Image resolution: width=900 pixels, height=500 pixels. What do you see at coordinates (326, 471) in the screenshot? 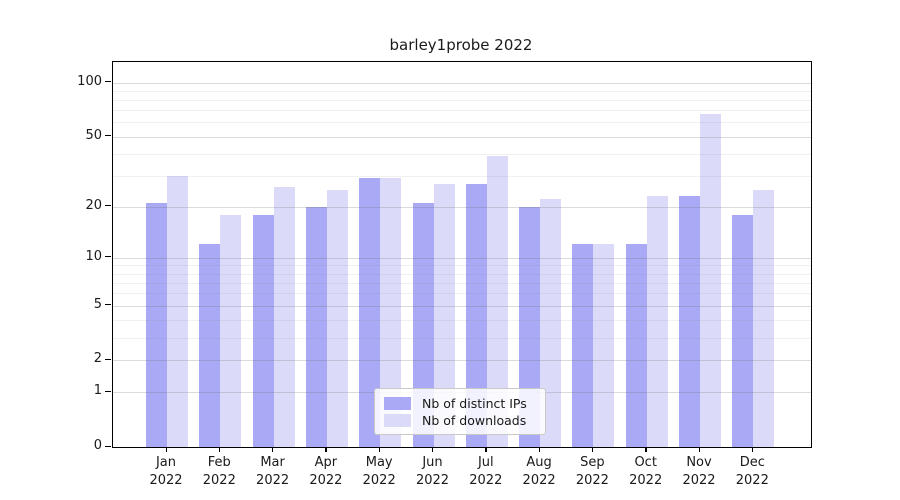
I see `x-tick-label-apr: Apr 2022` at bounding box center [326, 471].